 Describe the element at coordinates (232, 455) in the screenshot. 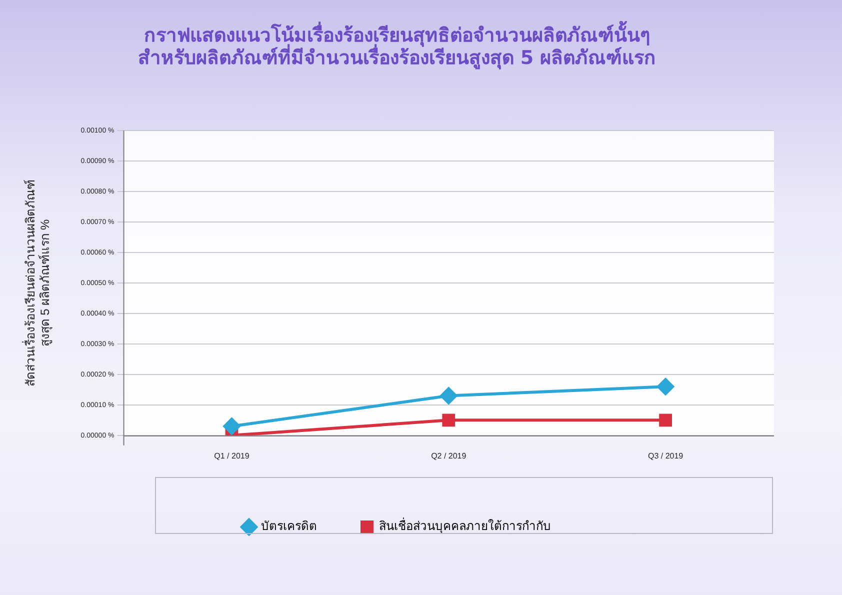

I see `x-tick-label: Q1 / 2019` at that location.